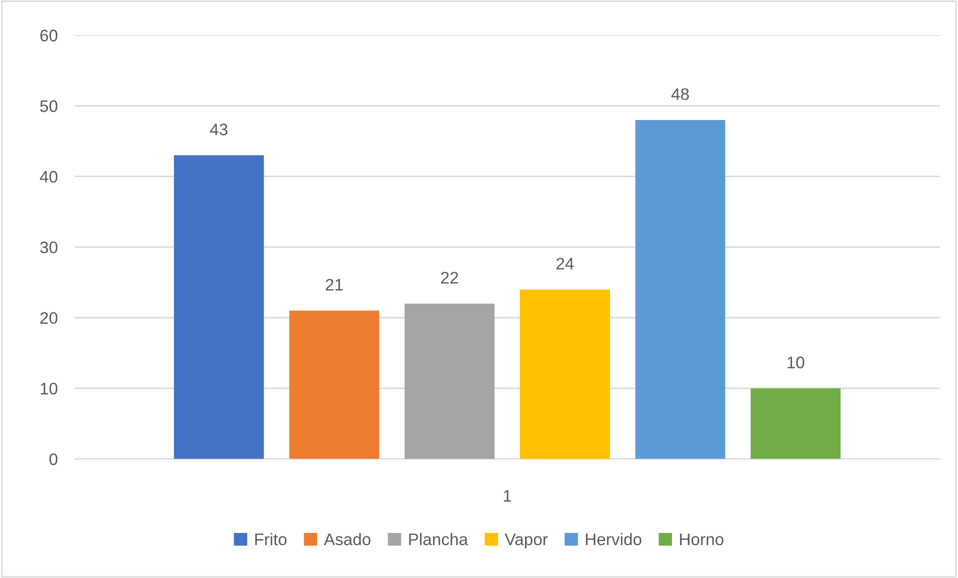 The image size is (958, 578). I want to click on legend-label: Asado, so click(347, 539).